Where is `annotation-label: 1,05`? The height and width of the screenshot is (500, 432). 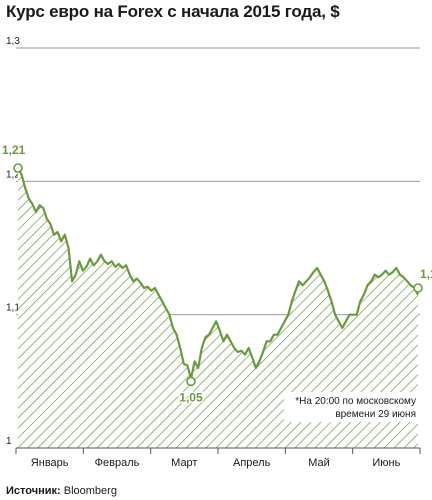
annotation-label: 1,05 is located at coordinates (191, 397).